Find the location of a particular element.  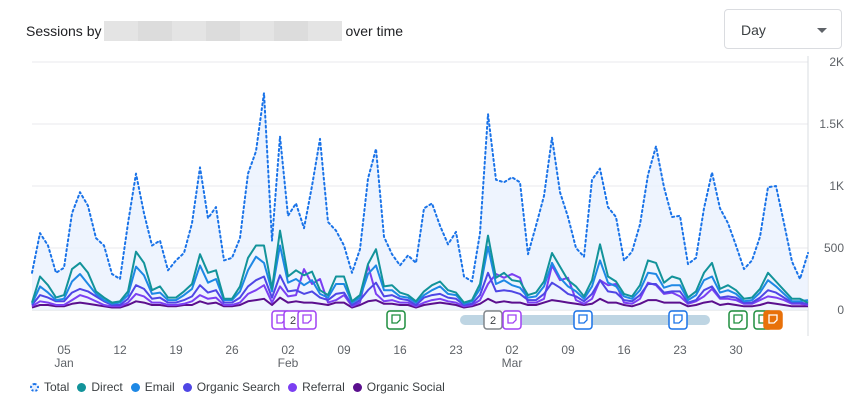

y-tick-label: 1.5K is located at coordinates (831, 124).